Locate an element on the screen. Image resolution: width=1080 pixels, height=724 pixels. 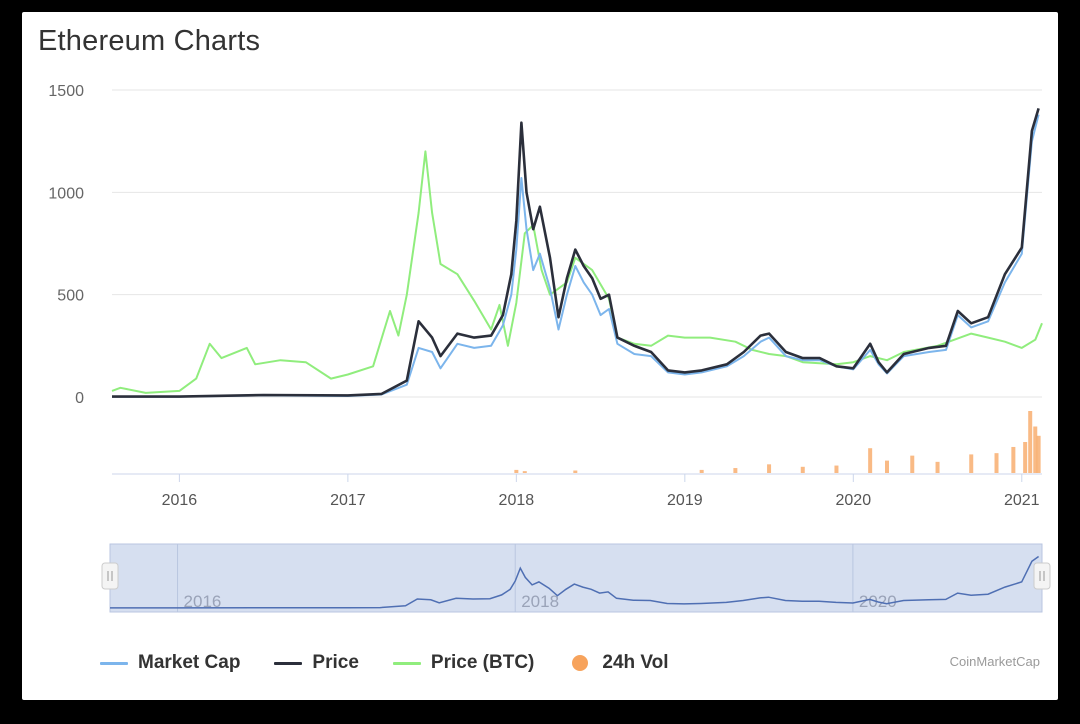
legend-24h-vol-label: 24h Vol is located at coordinates (635, 662).